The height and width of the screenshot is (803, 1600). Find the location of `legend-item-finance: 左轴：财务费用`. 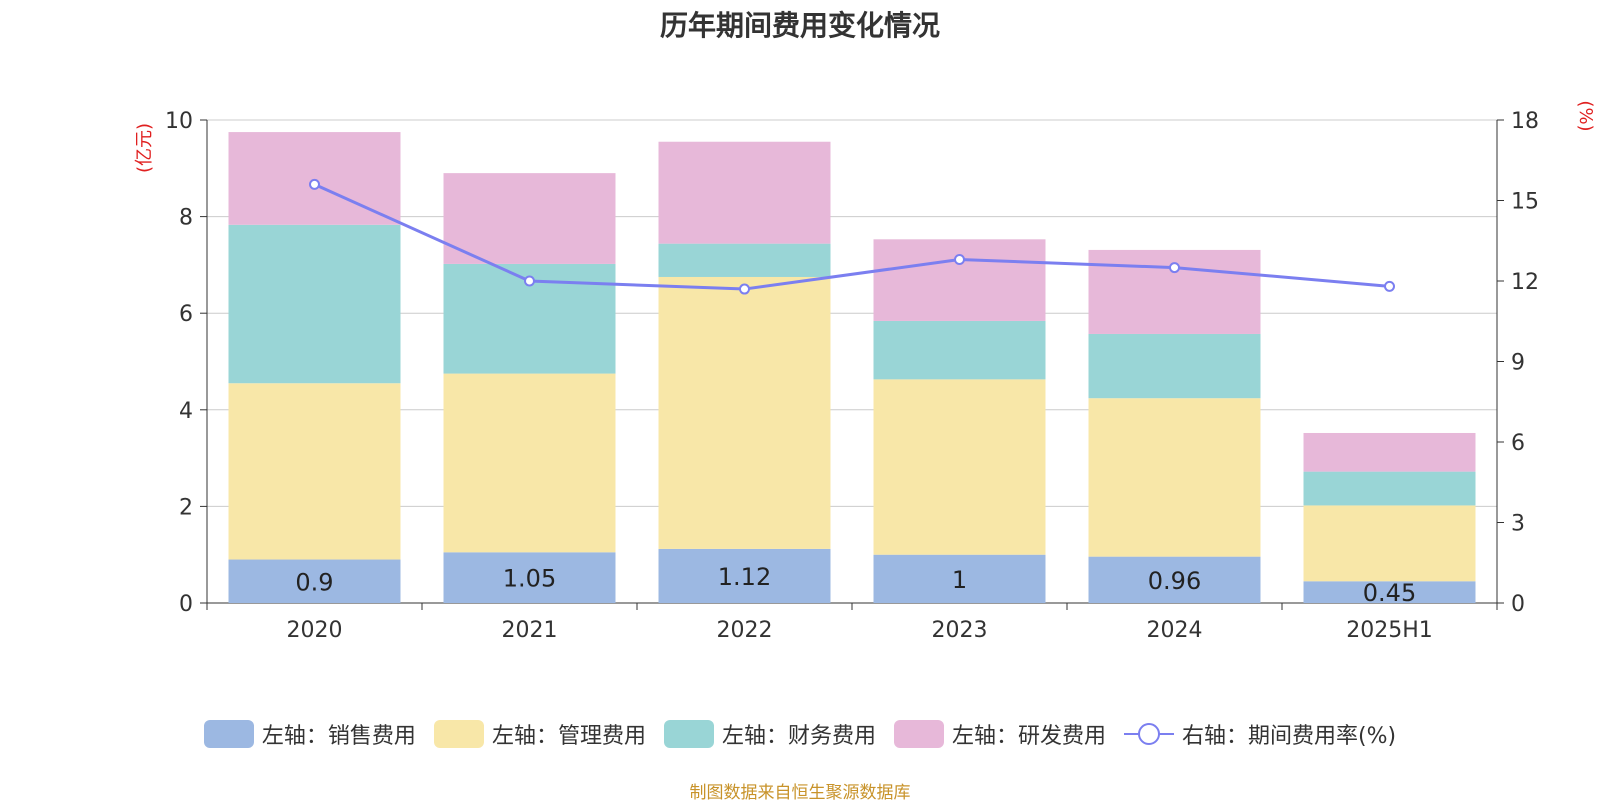

legend-item-finance: 左轴：财务费用 is located at coordinates (769, 734).